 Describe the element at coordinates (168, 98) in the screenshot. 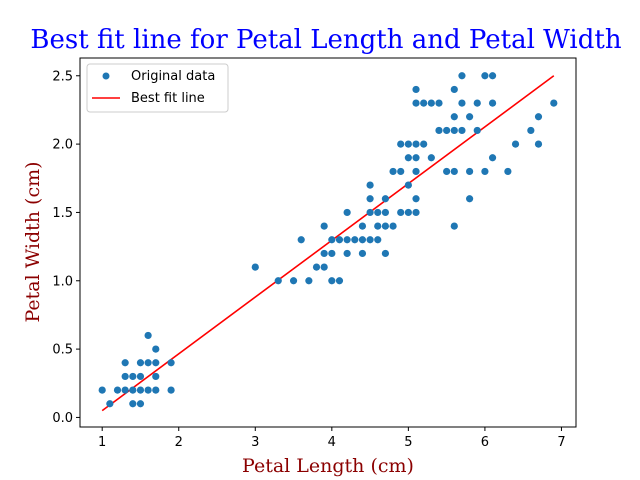

I see `legend-label-best-fit-line: Best fit line` at that location.